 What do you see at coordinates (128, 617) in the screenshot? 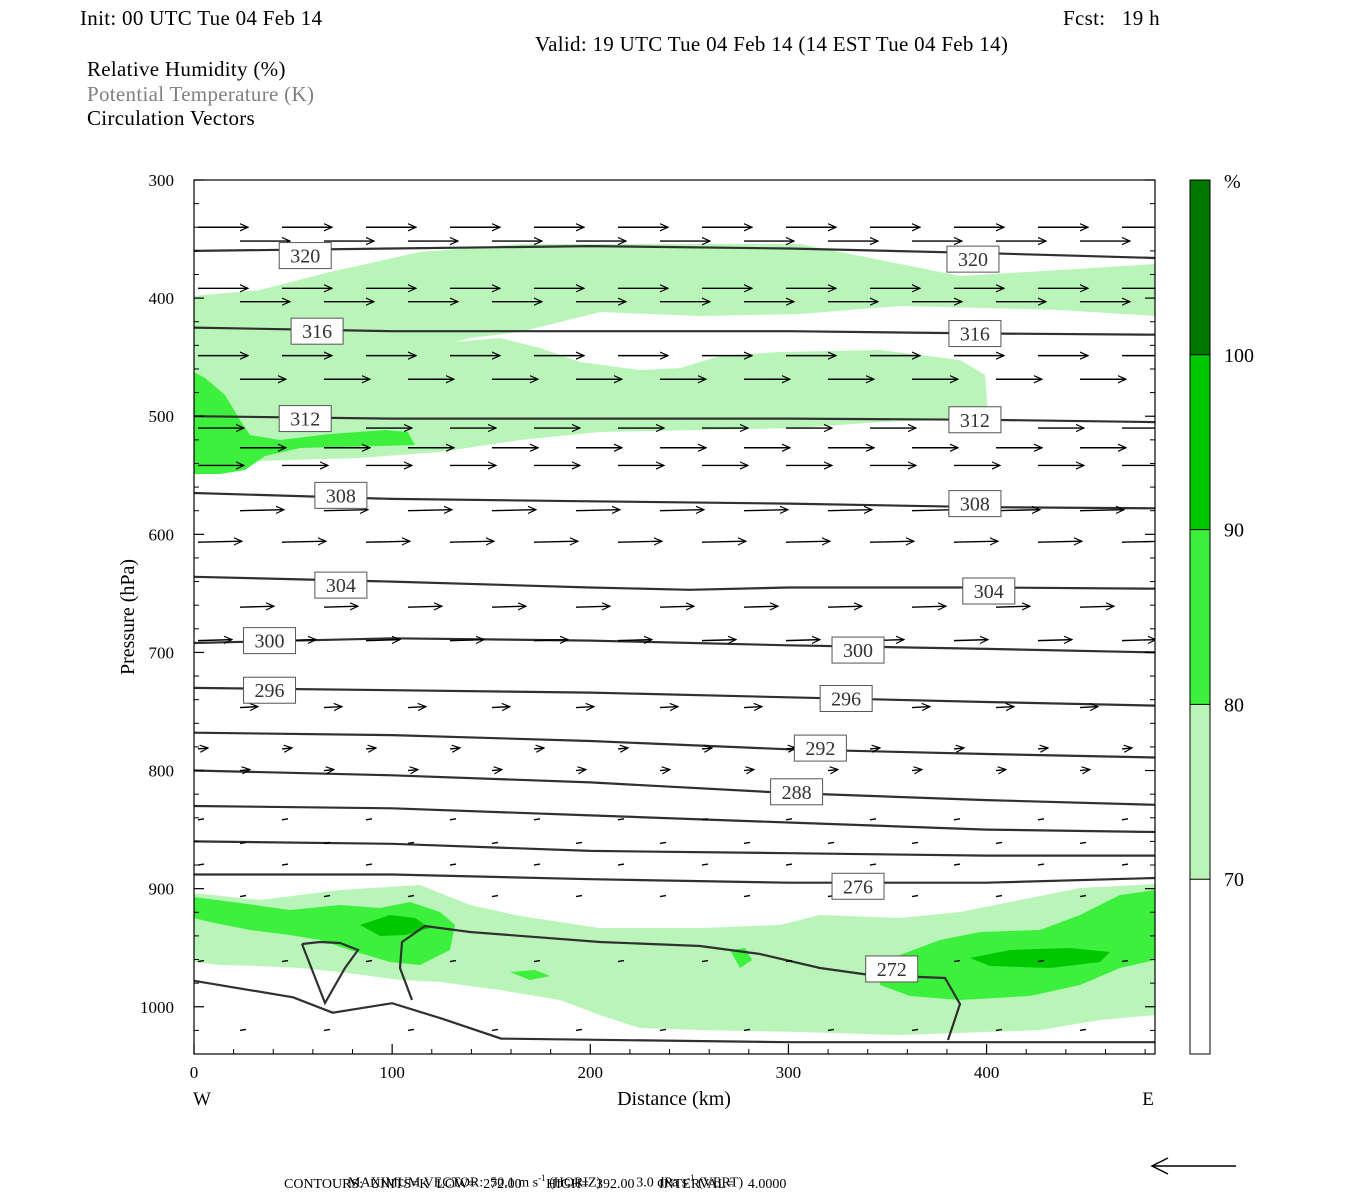
I see `y-axis-label: Pressure (hPa)` at bounding box center [128, 617].